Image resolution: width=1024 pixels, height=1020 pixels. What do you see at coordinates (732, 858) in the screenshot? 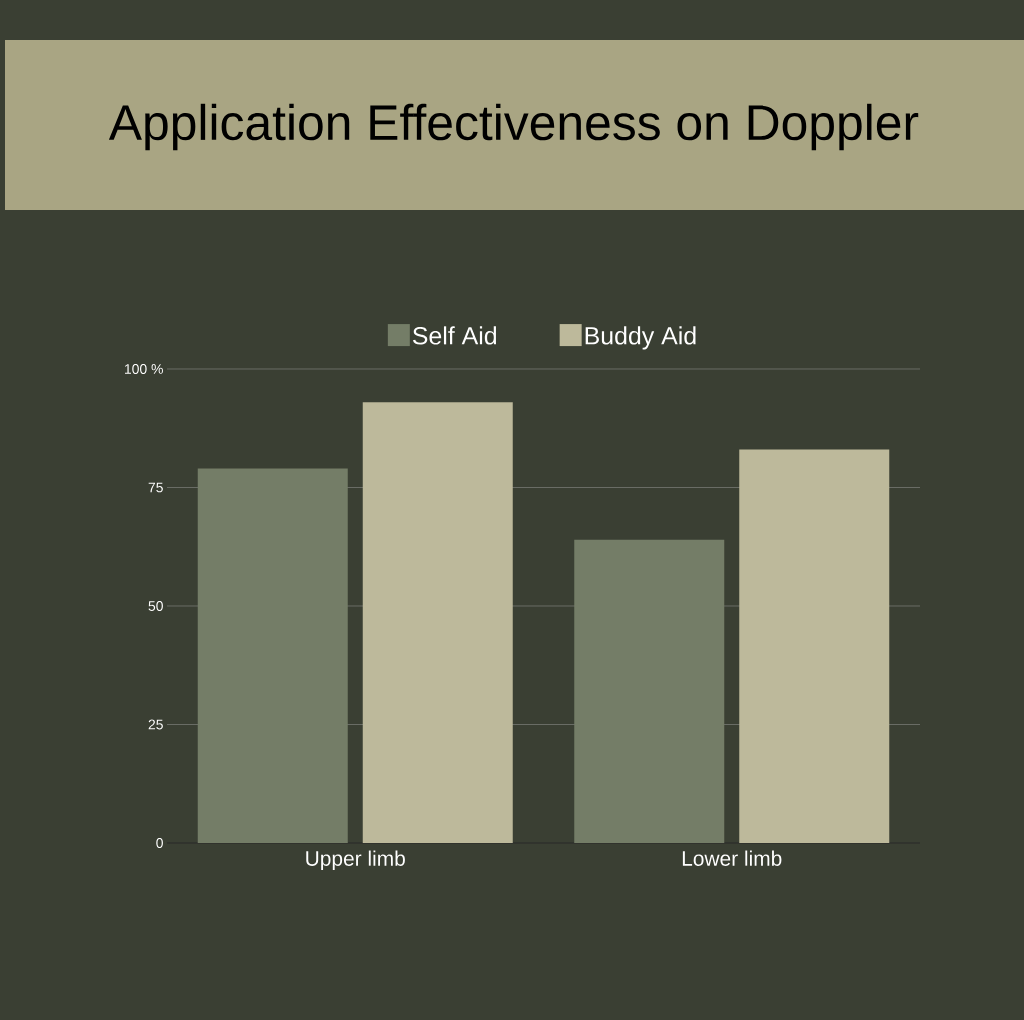
I see `x-tick-label: Lower limb` at bounding box center [732, 858].